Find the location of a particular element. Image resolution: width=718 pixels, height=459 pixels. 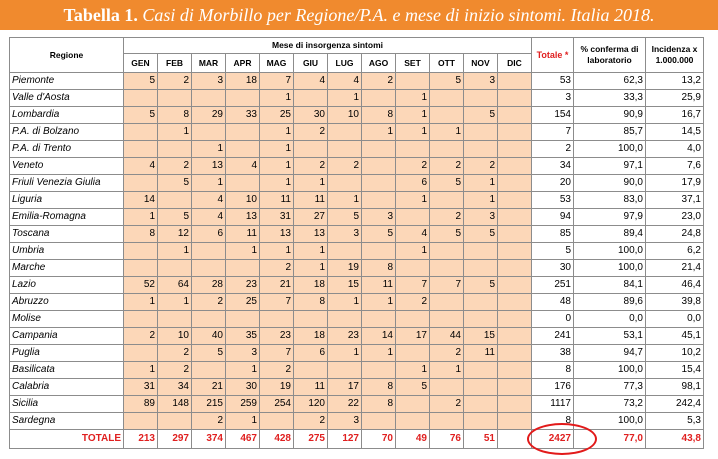

month-cell: 8 is located at coordinates (310, 302).